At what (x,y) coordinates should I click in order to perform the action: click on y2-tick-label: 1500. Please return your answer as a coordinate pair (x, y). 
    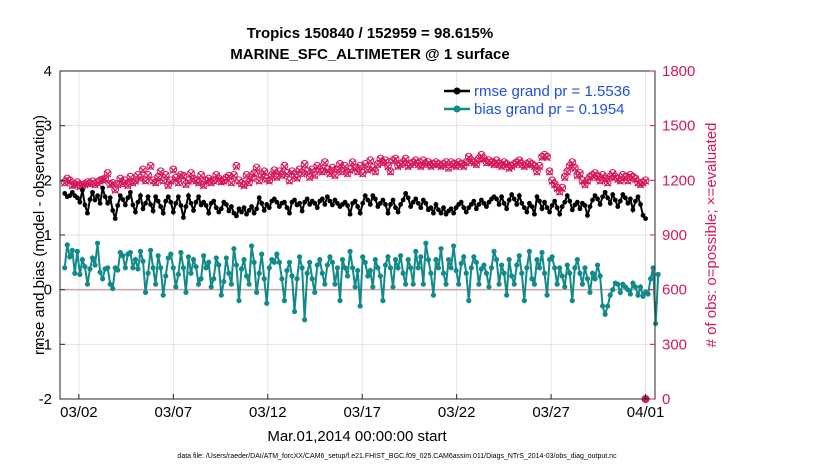
    Looking at the image, I should click on (678, 126).